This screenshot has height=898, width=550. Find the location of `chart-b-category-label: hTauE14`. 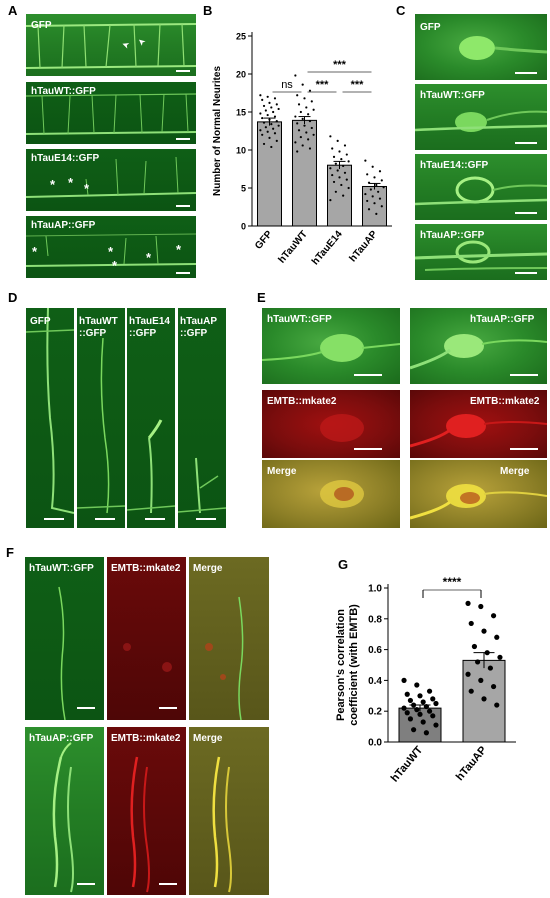

chart-b-category-label: hTauE14 is located at coordinates (327, 248).